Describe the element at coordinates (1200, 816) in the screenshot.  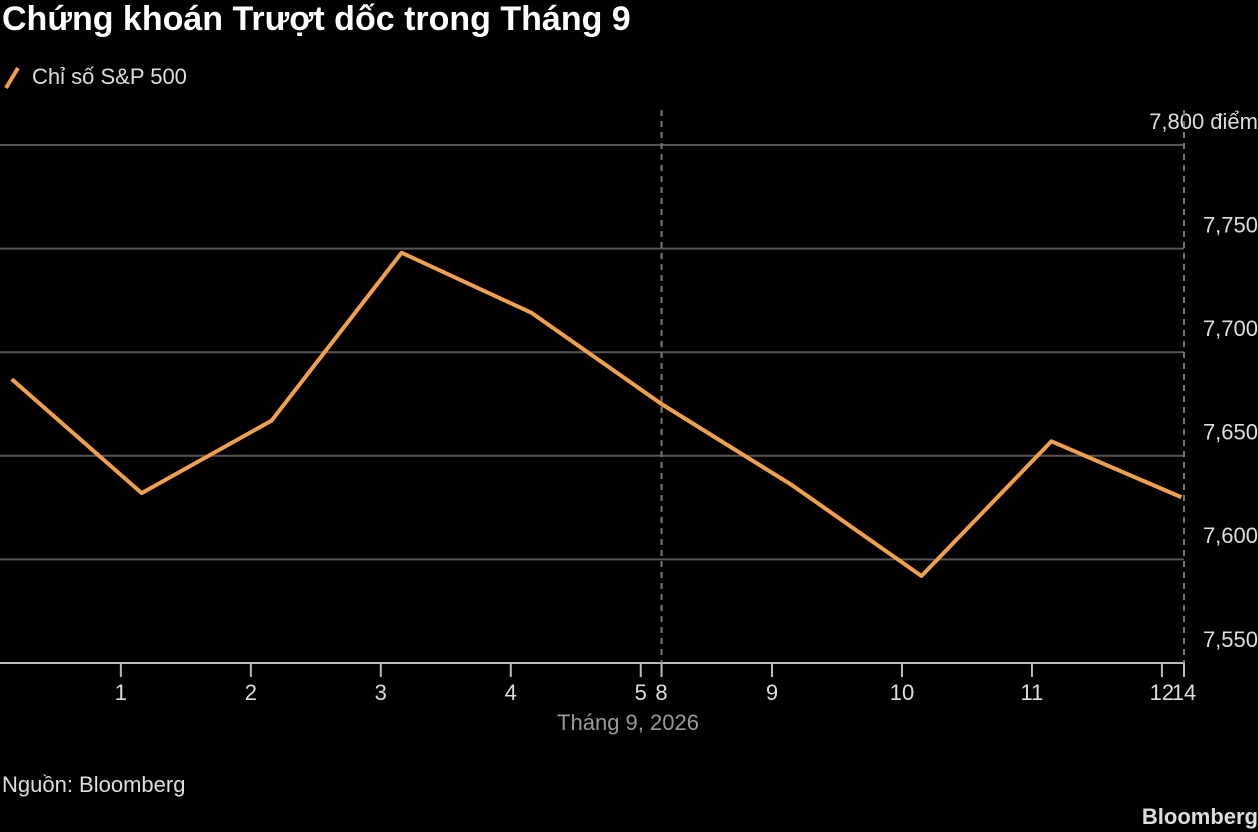
I see `brand: Bloomberg` at that location.